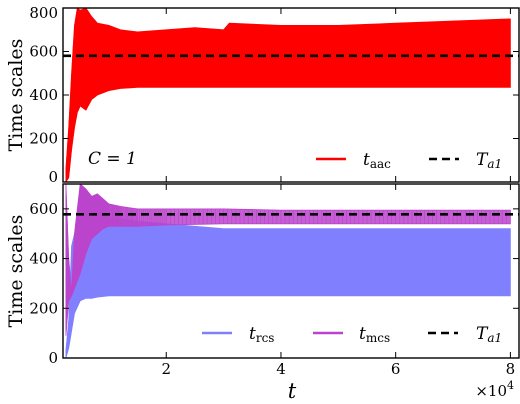 The height and width of the screenshot is (404, 520). Describe the element at coordinates (43, 259) in the screenshot. I see `bottom-y-tick-label: 400` at that location.